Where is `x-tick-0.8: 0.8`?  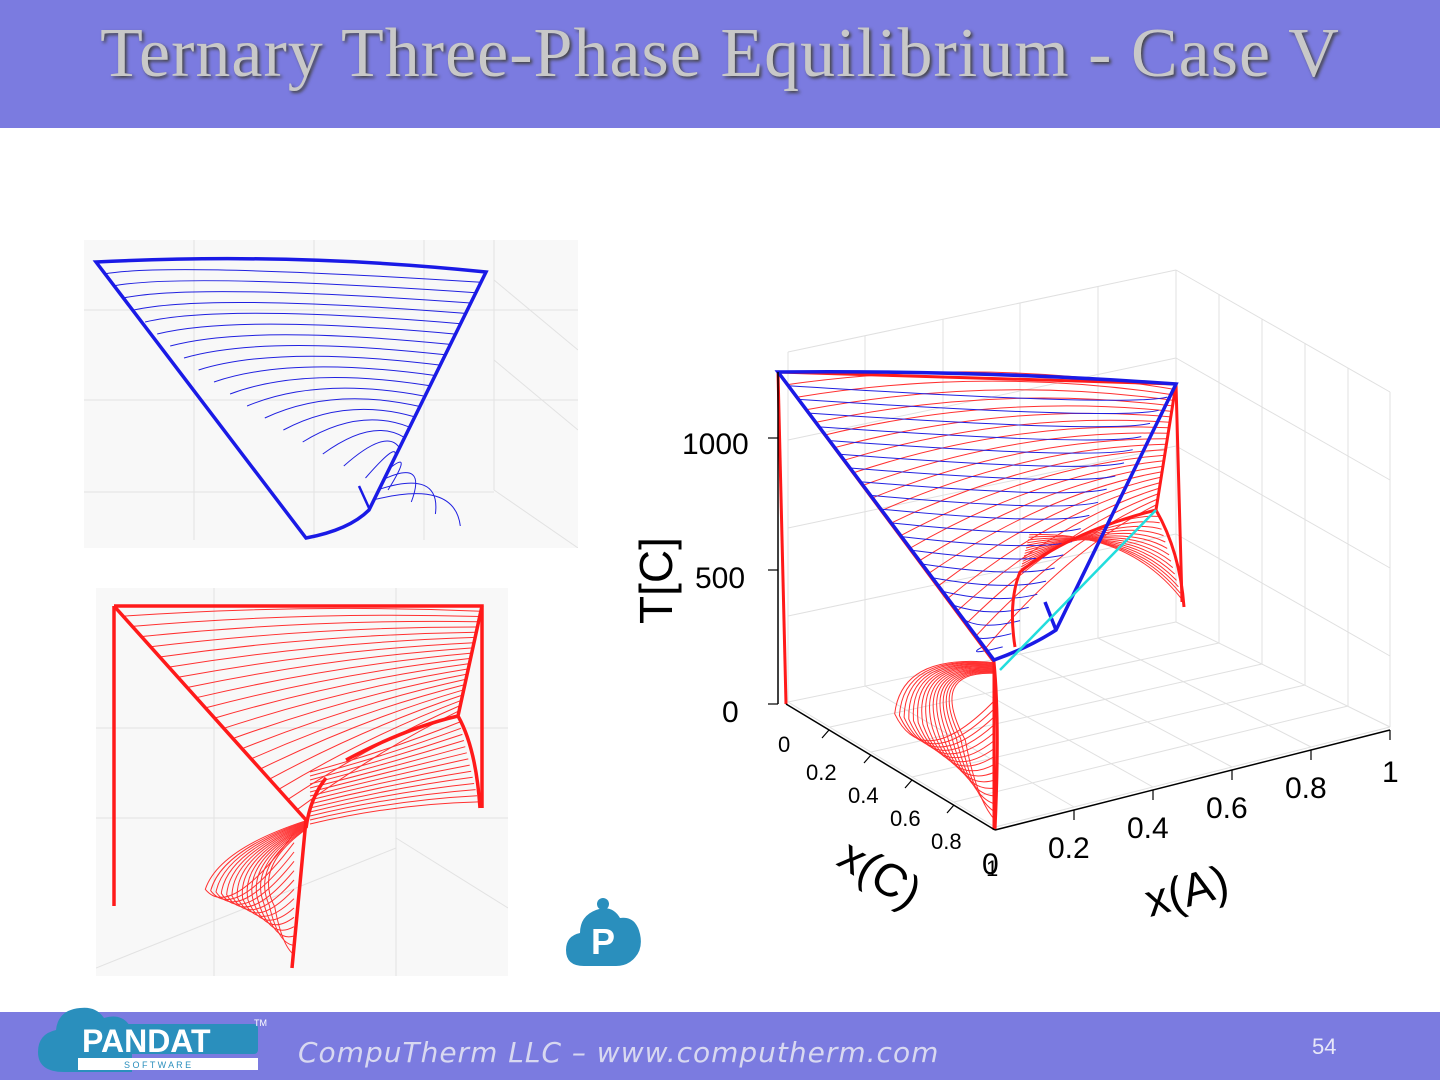 x-tick-0.8: 0.8 is located at coordinates (1306, 788).